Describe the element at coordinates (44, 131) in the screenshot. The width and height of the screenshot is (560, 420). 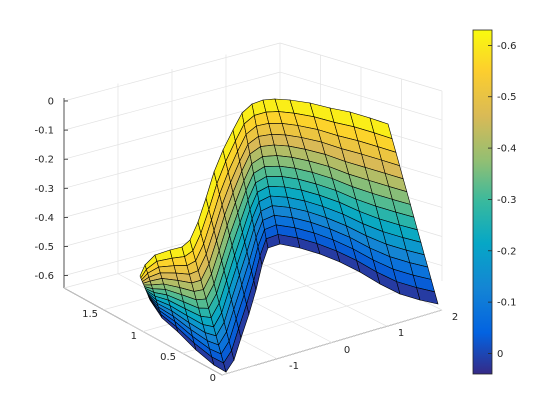
I see `z-tick-label: -0.1` at that location.